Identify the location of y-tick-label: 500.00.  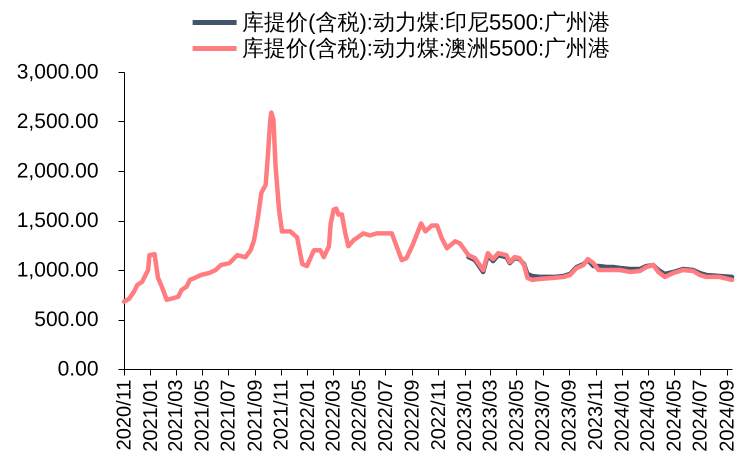
(66, 319).